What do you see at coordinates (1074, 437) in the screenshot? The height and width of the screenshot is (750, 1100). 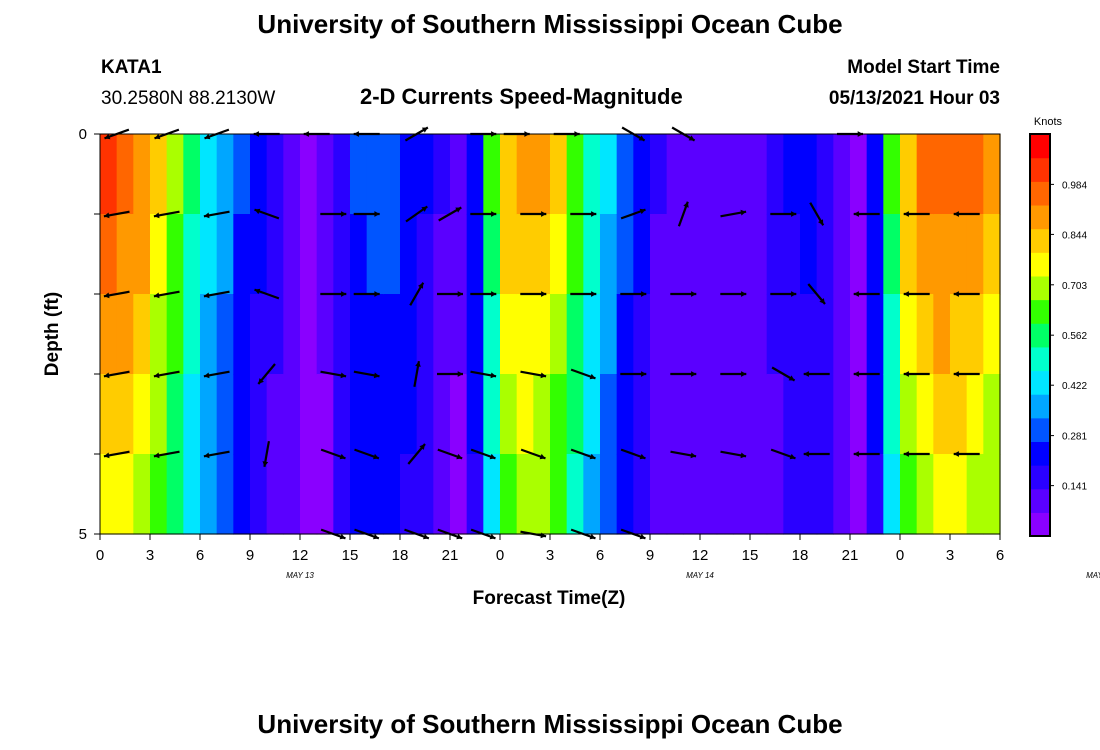 I see `colorbar-tick-label: 0.281` at bounding box center [1074, 437].